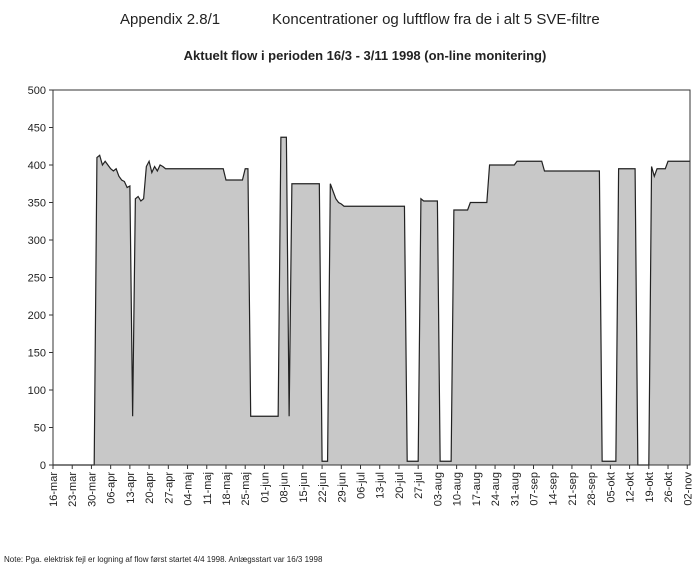 Image resolution: width=700 pixels, height=575 pixels. What do you see at coordinates (189, 489) in the screenshot?
I see `x-tick-label: 04-maj` at bounding box center [189, 489].